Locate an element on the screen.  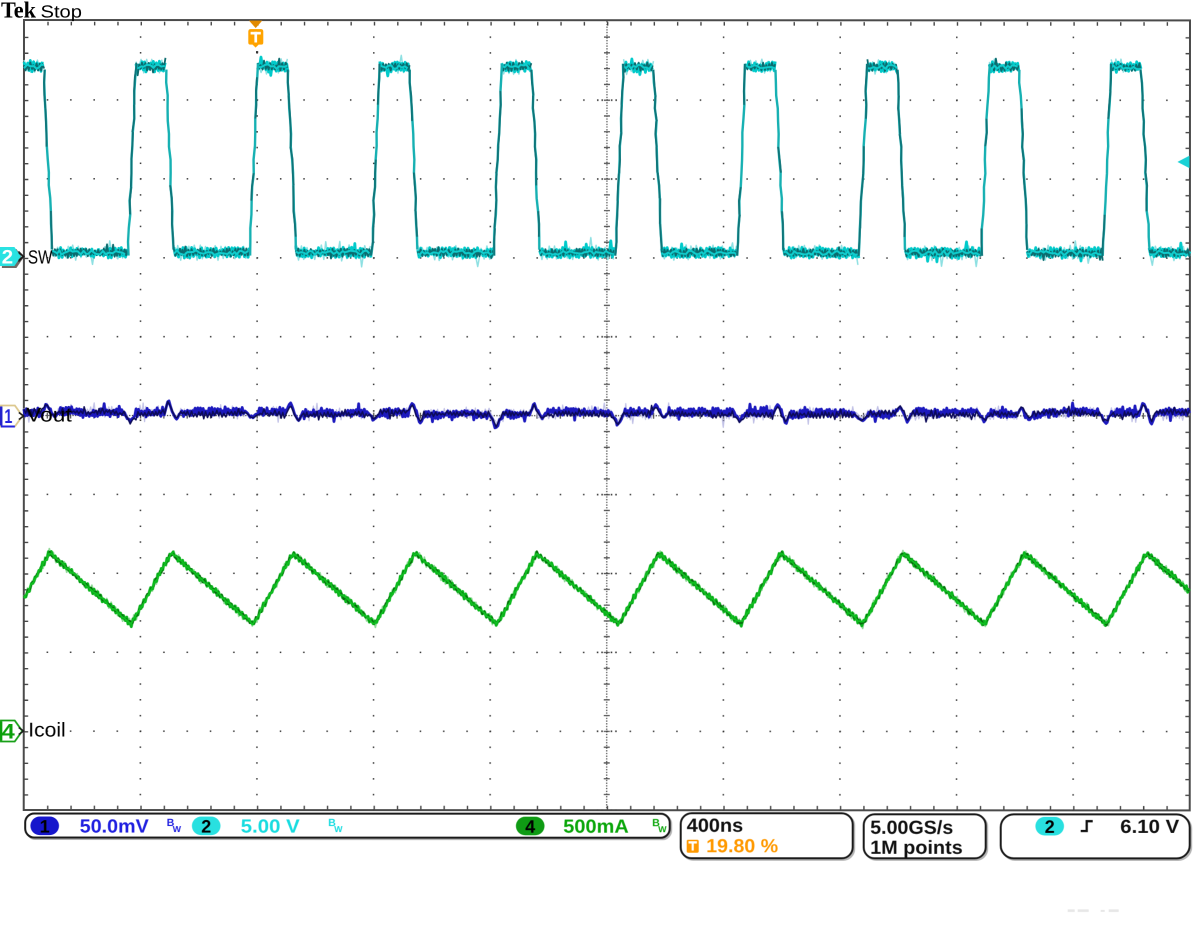
svg-text: SW is located at coordinates (40, 258).